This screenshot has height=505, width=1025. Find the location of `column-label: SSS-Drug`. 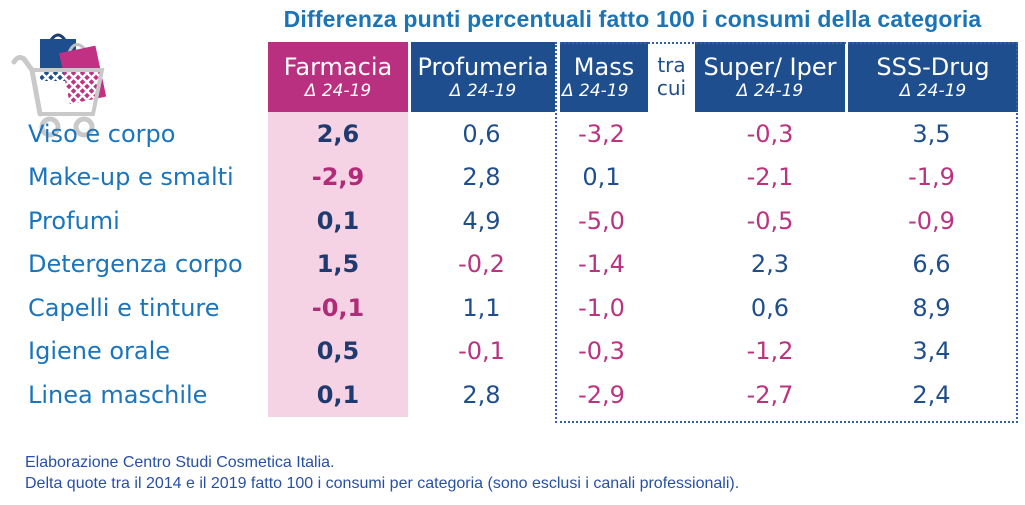

column-label: SSS-Drug is located at coordinates (933, 66).